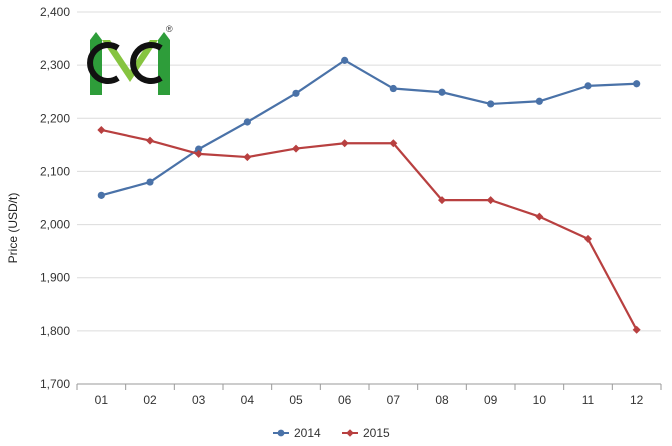 Image resolution: width=672 pixels, height=446 pixels. What do you see at coordinates (369, 395) in the screenshot?
I see `x-axis-ticks: 01 02 03 04 05 06 07 08 09 10 11 12` at bounding box center [369, 395].